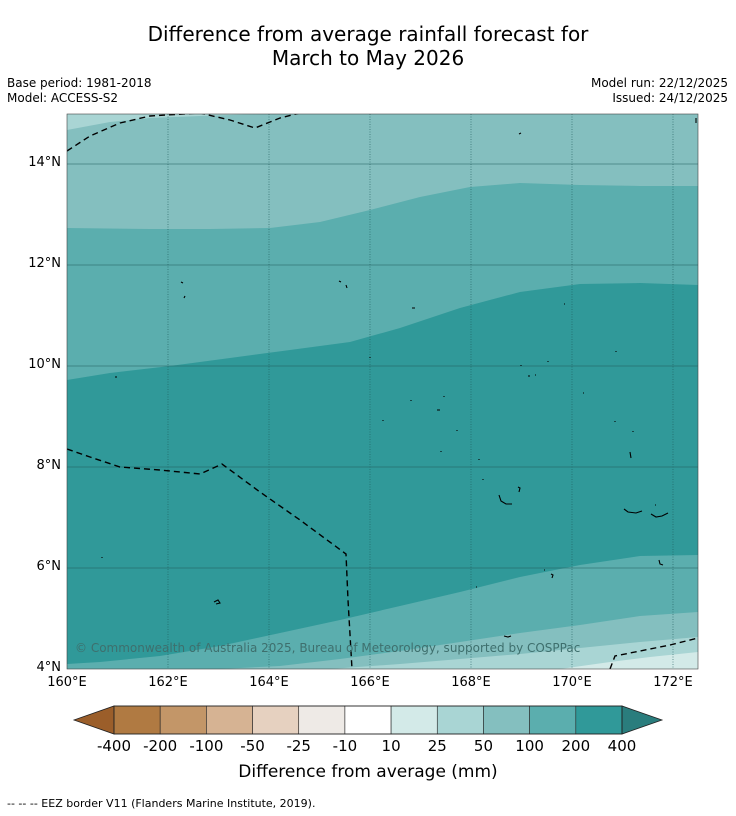  Describe the element at coordinates (345, 746) in the screenshot. I see `colorbar-label: -10` at that location.